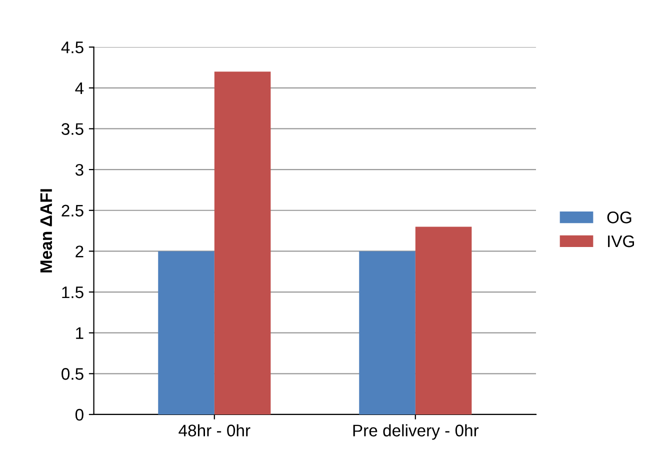 The image size is (670, 471). What do you see at coordinates (79, 170) in the screenshot?
I see `y-tick-label: 3` at bounding box center [79, 170].